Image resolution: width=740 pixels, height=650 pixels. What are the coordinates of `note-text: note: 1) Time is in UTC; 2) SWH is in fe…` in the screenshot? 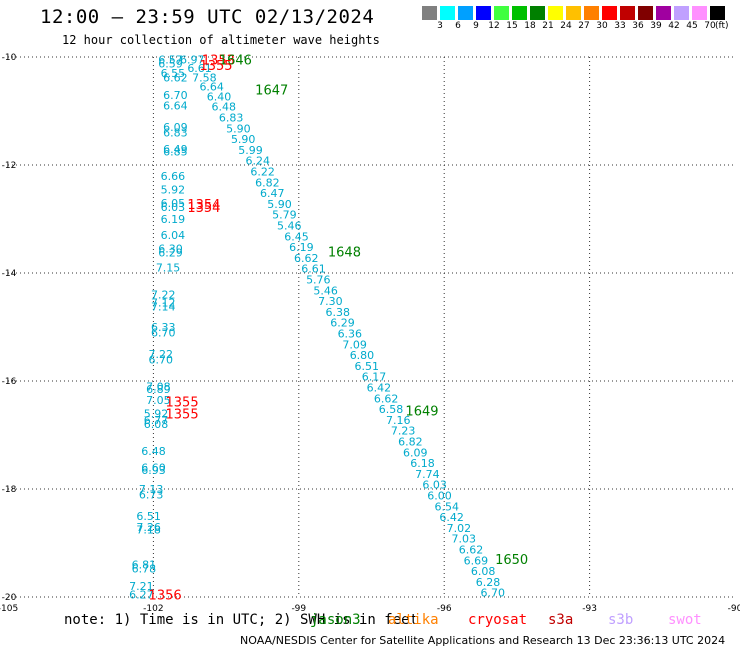 It's located at (241, 620).